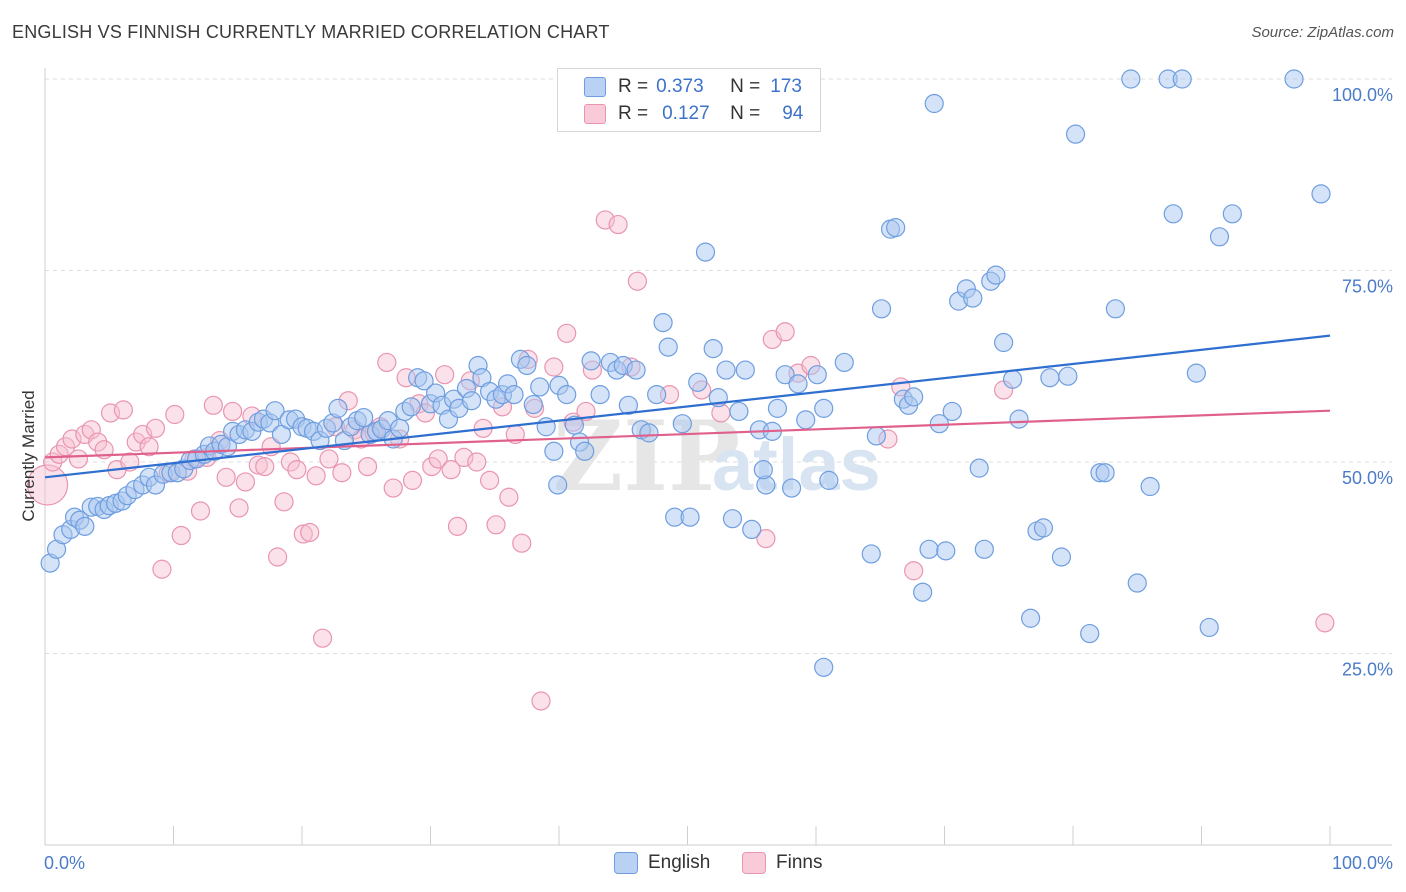  I want to click on y-tick-label-2: 75.0%, so click(1367, 287).